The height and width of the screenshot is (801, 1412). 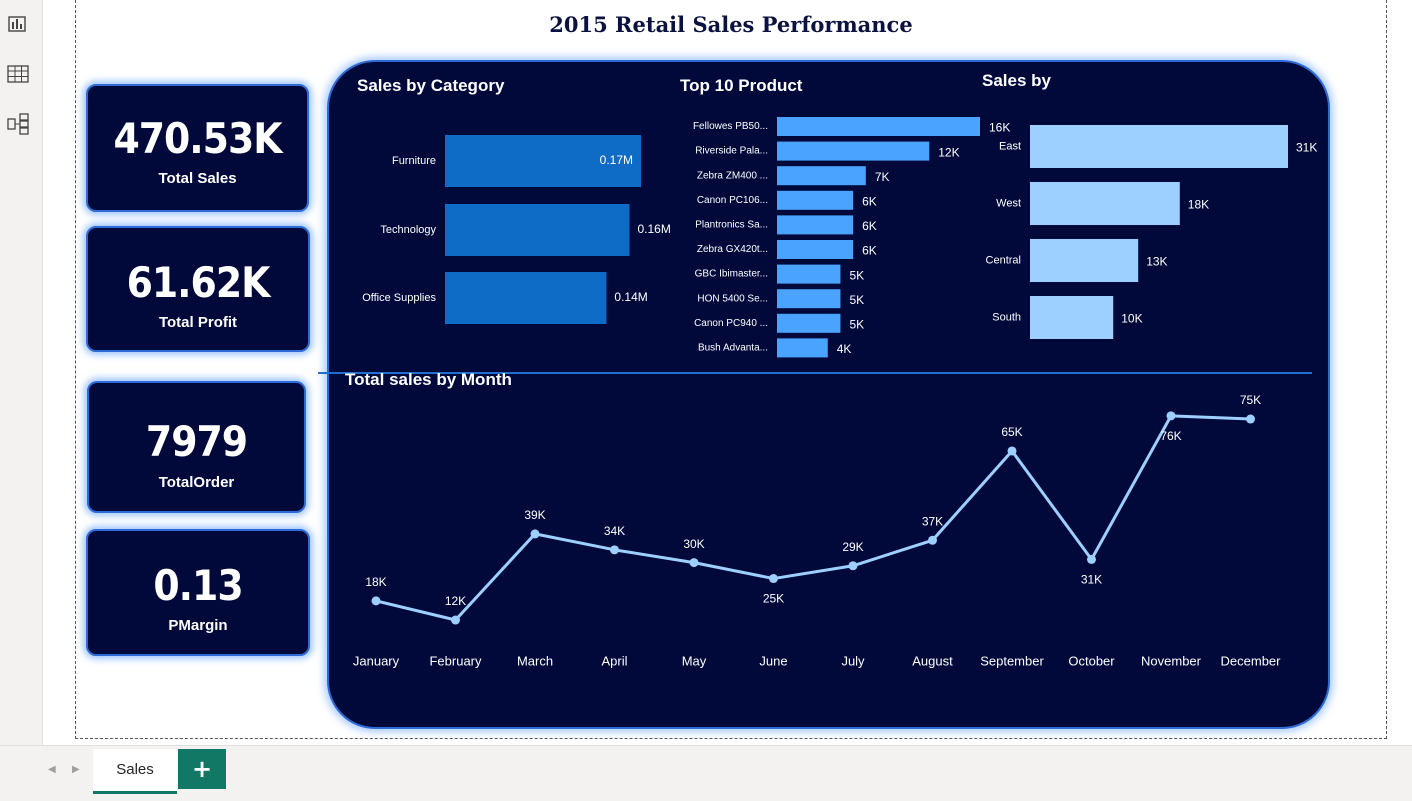 I want to click on product-value-label: 16K, so click(x=999, y=128).